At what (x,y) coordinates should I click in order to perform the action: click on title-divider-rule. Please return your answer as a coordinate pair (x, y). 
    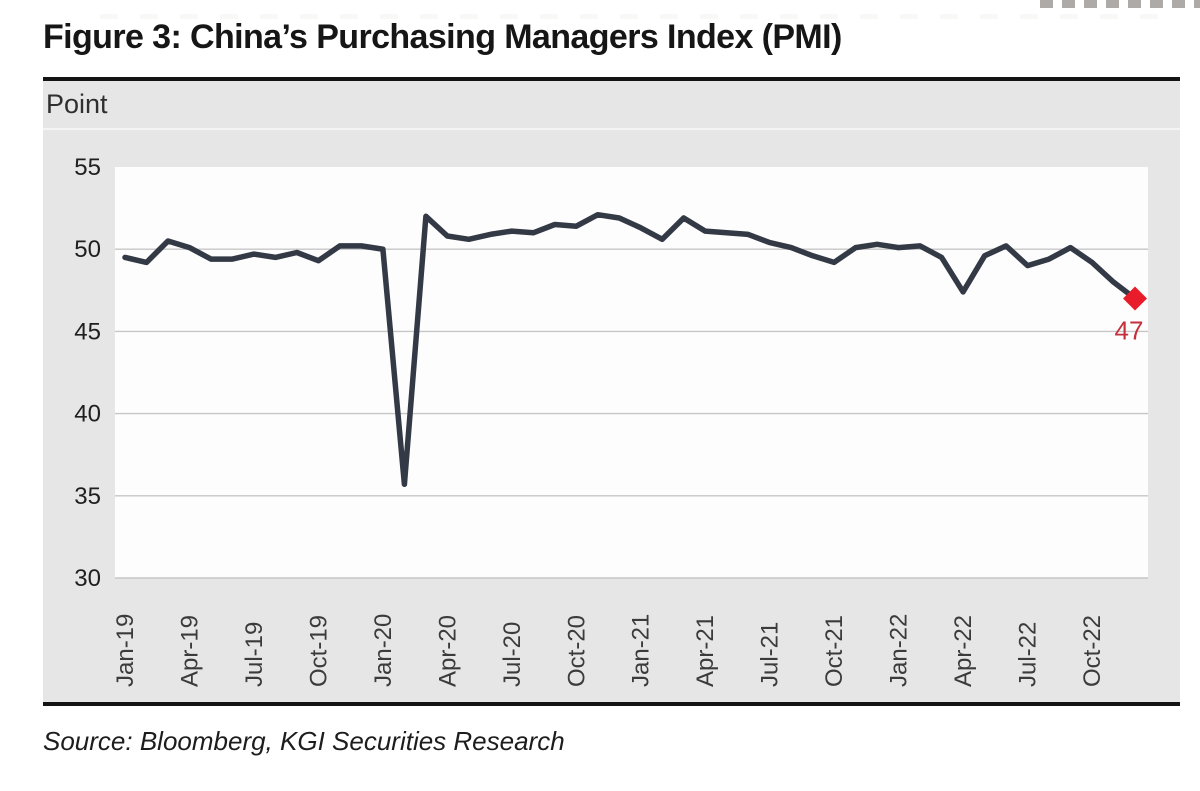
    Looking at the image, I should click on (611, 79).